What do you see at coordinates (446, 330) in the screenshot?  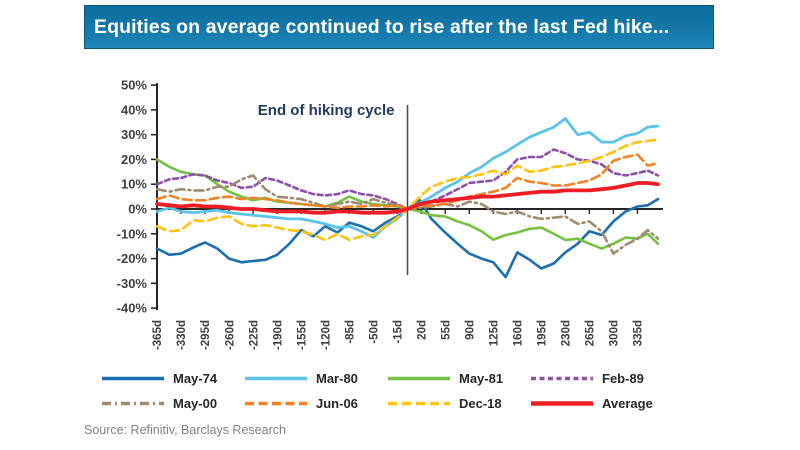 I see `x-axis-tick-label: 55d` at bounding box center [446, 330].